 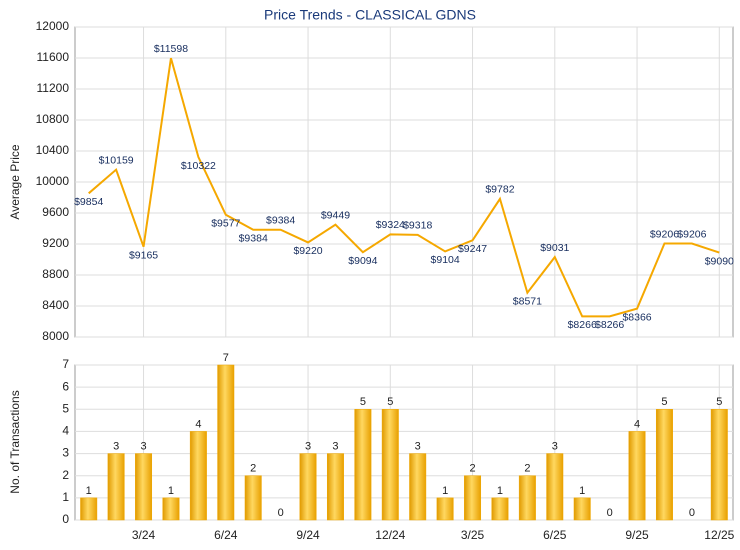 I want to click on x-tick-label: 9/24, so click(x=308, y=535).